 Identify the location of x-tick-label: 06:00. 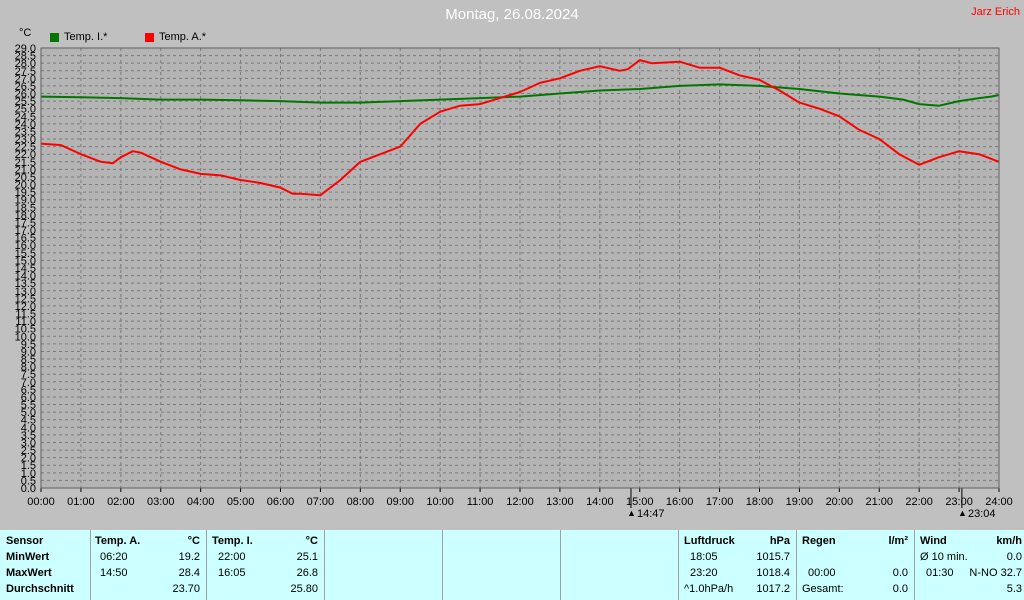
(281, 502).